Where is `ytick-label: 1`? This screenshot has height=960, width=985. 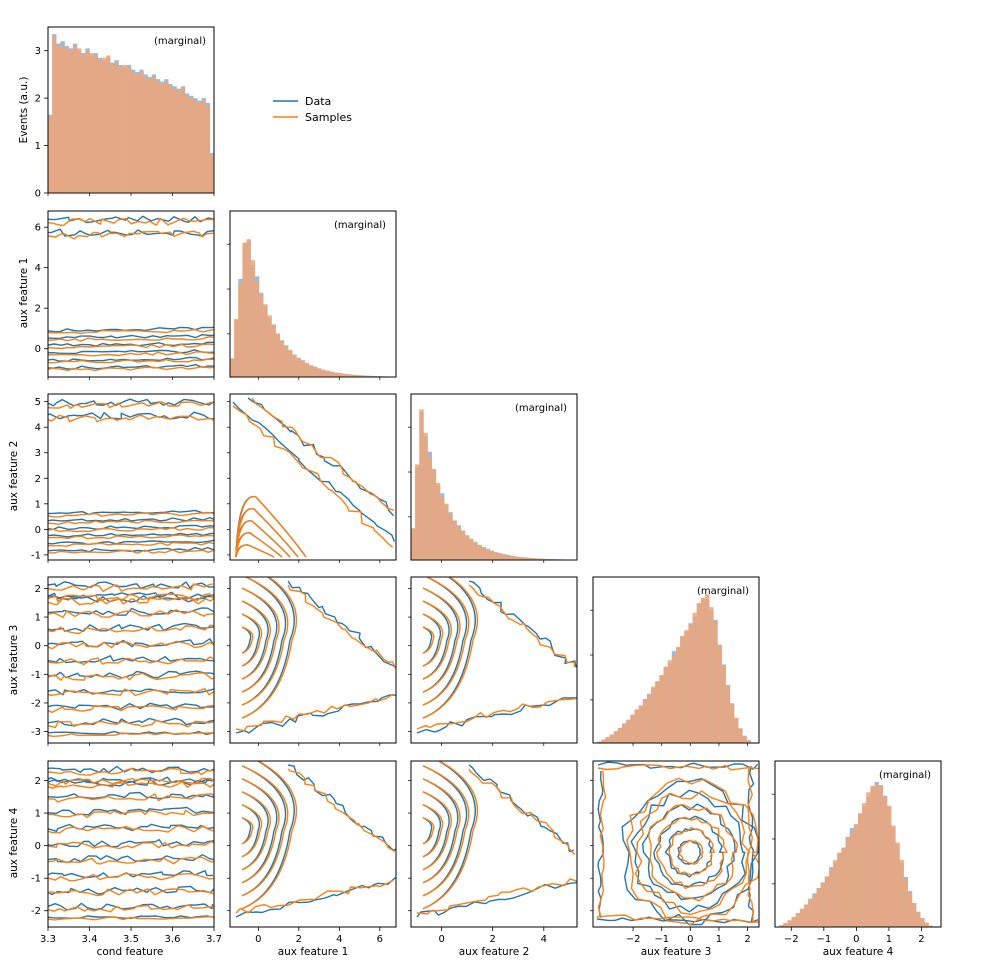
ytick-label: 1 is located at coordinates (38, 146).